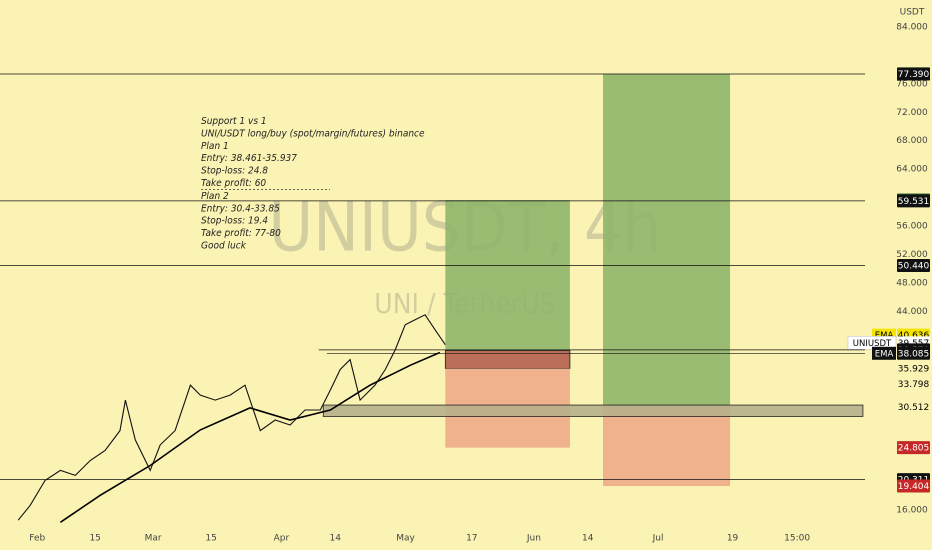 The height and width of the screenshot is (550, 932). I want to click on note-line: Take profit: 60, so click(233, 183).